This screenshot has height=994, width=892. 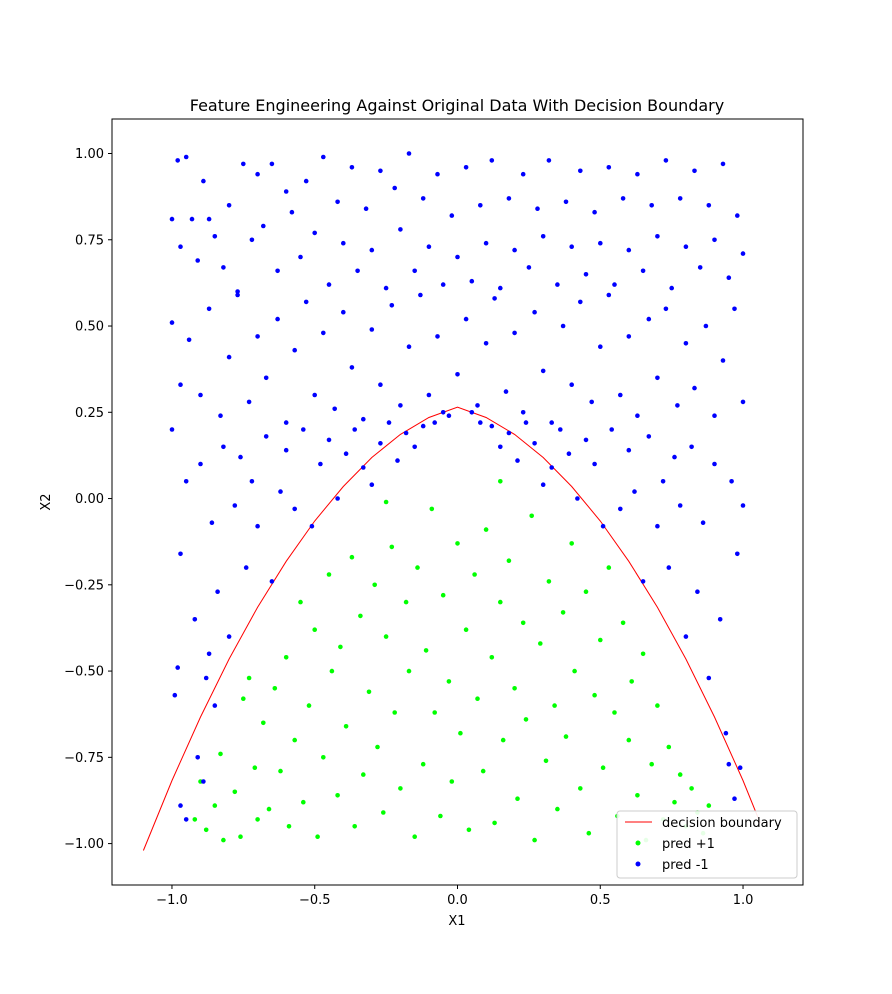 I want to click on legend-blue-marker, so click(x=638, y=864).